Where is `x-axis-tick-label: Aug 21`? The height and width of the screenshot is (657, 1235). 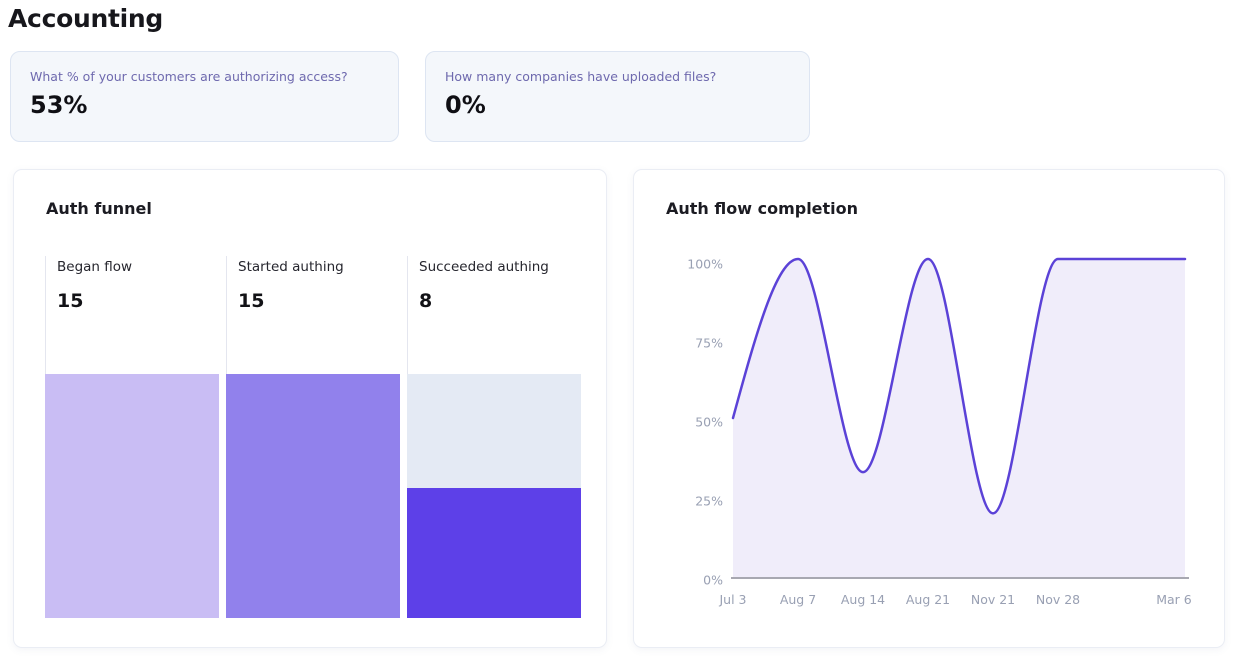
x-axis-tick-label: Aug 21 is located at coordinates (928, 599).